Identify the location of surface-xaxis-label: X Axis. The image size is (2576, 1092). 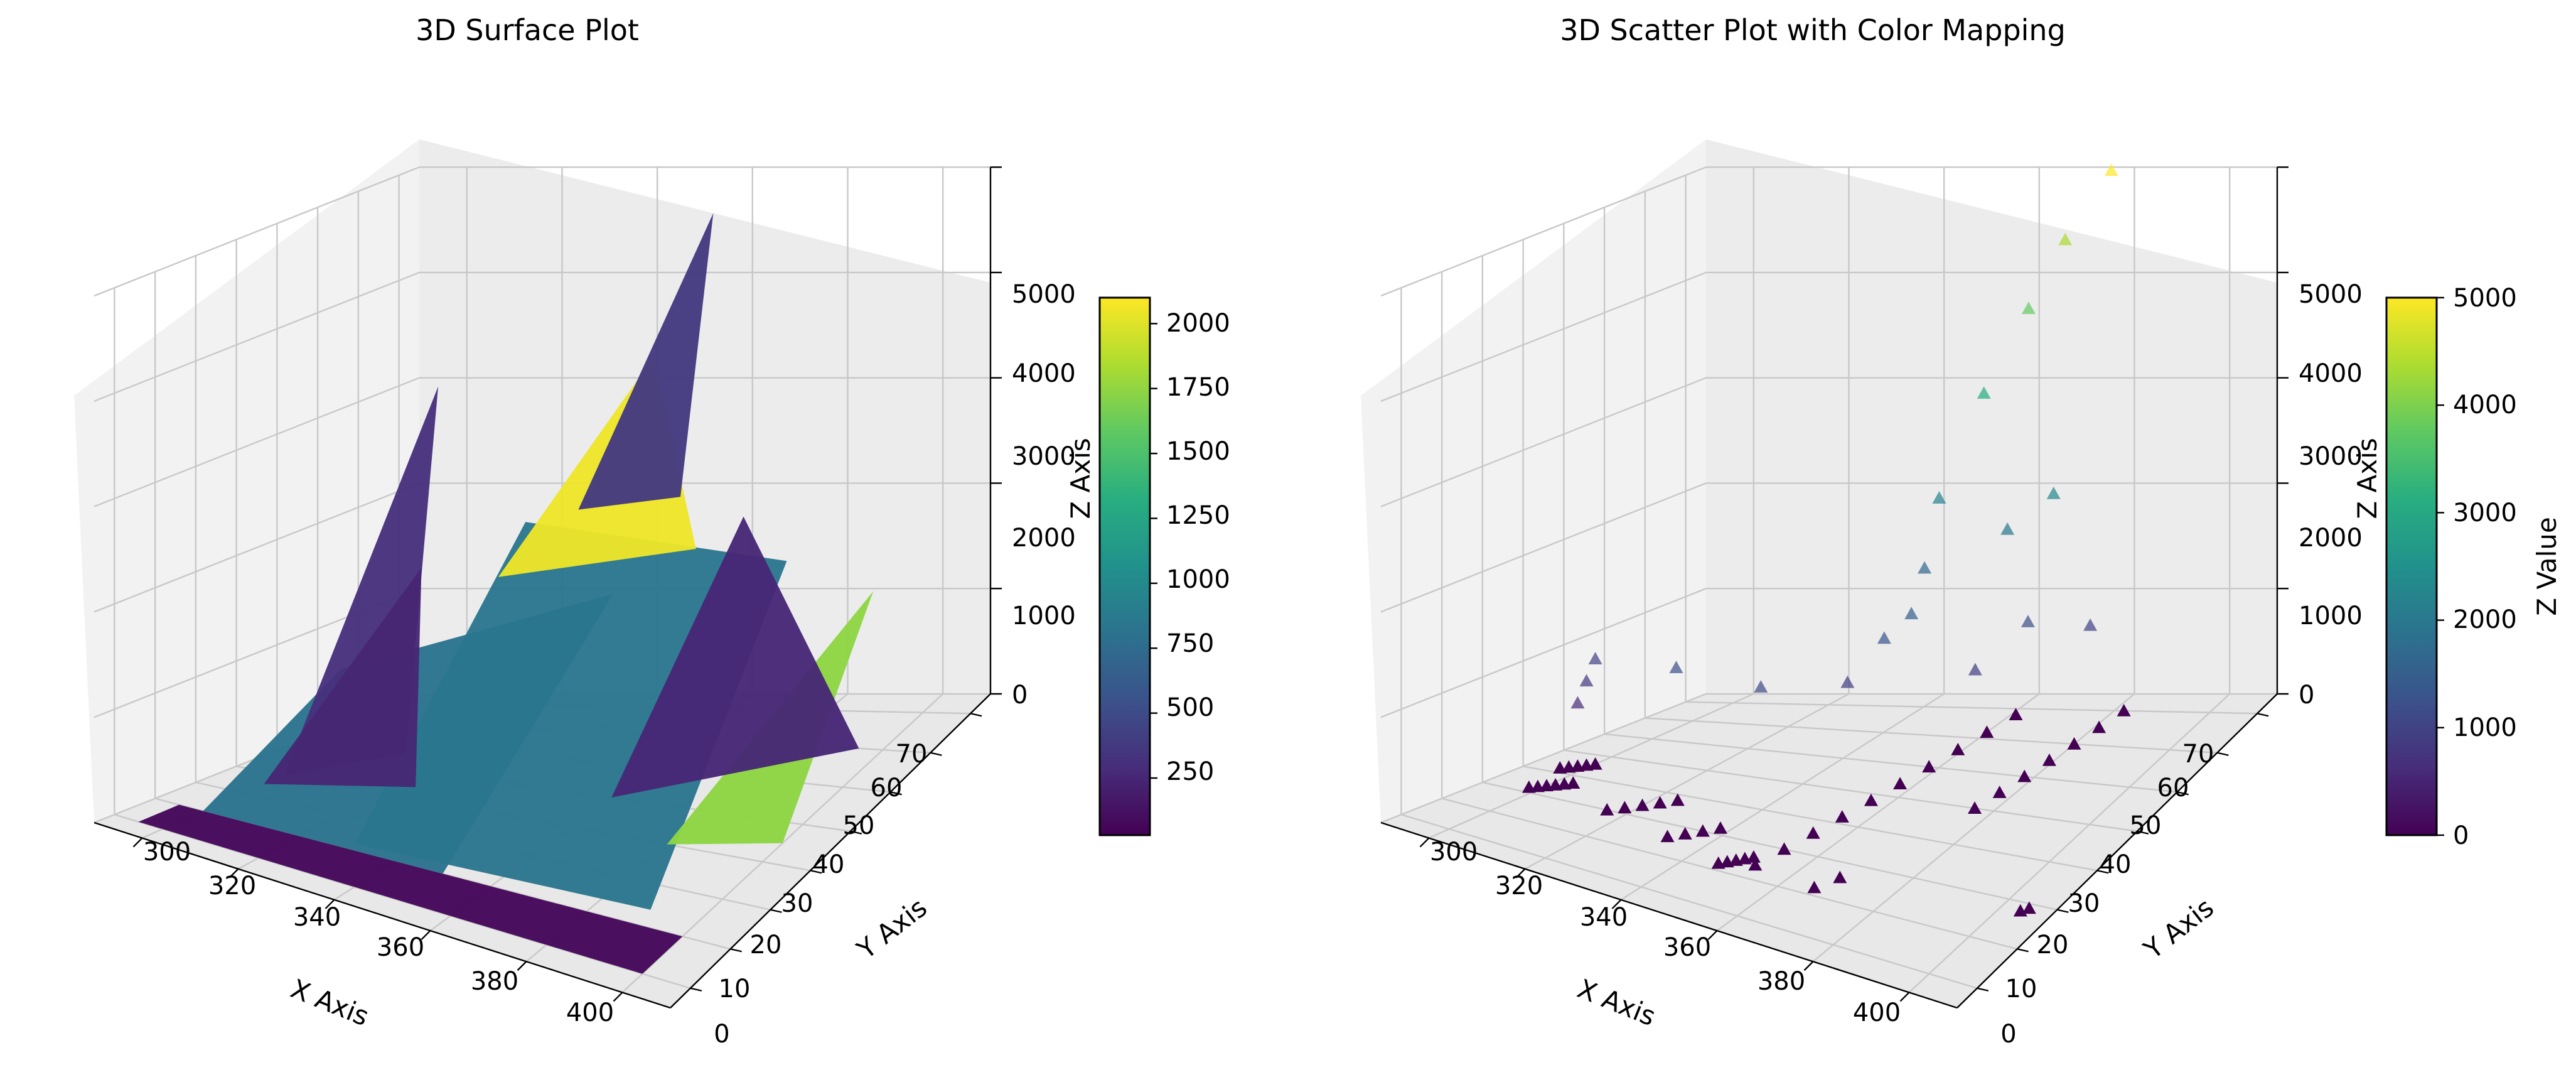
(329, 1002).